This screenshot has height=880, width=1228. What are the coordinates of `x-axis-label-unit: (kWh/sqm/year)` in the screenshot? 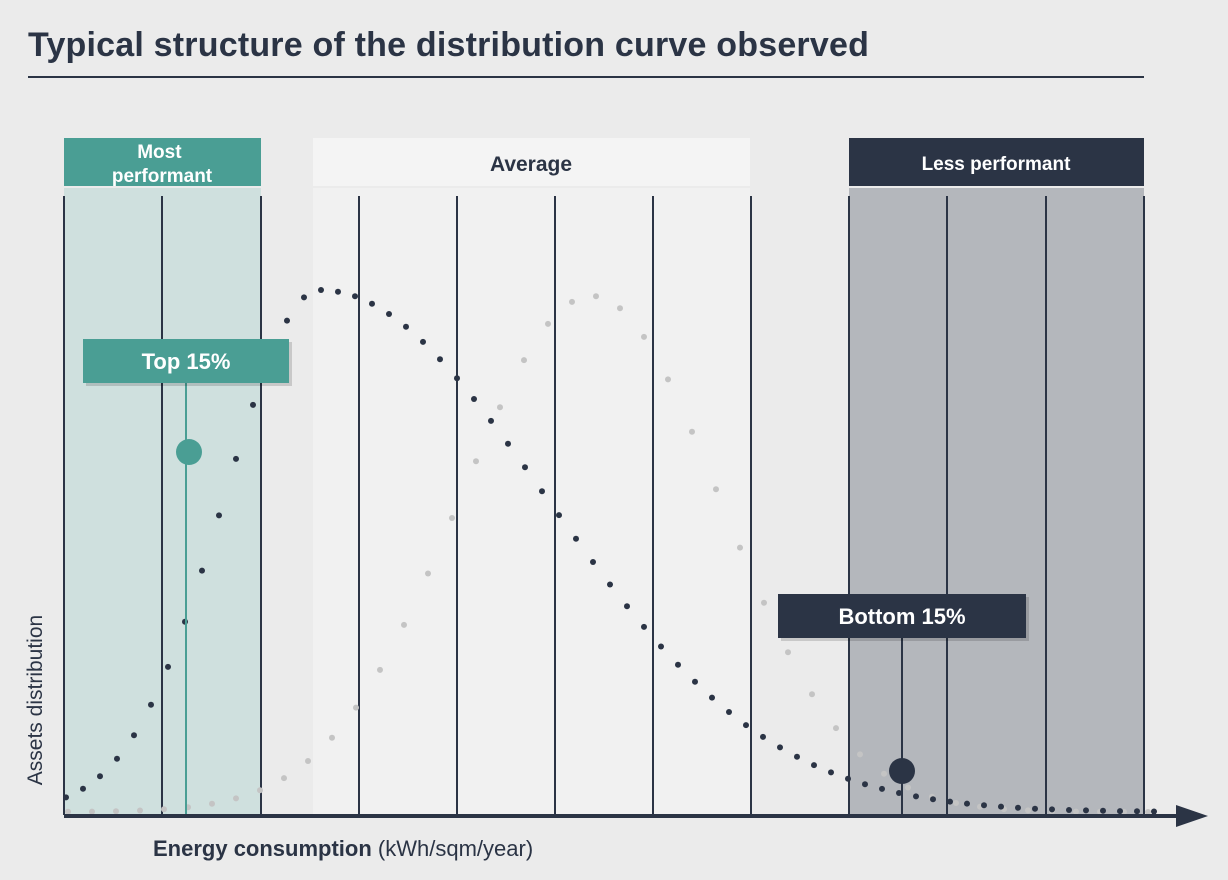 It's located at (455, 848).